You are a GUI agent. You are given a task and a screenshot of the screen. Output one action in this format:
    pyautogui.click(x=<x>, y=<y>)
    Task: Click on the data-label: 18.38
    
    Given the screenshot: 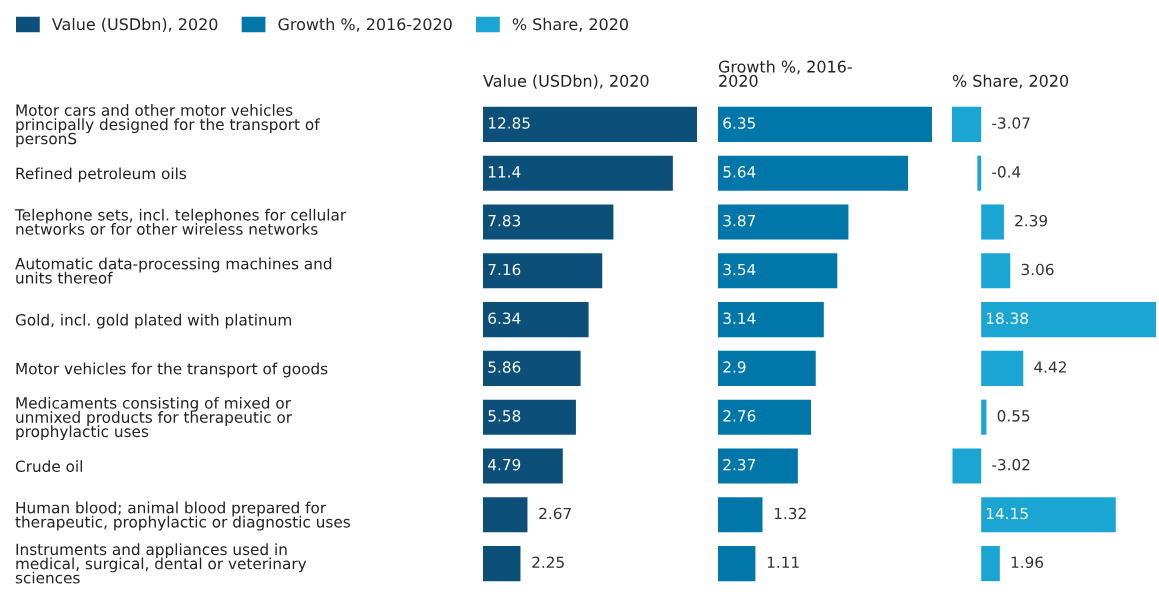 What is the action you would take?
    pyautogui.click(x=1007, y=318)
    